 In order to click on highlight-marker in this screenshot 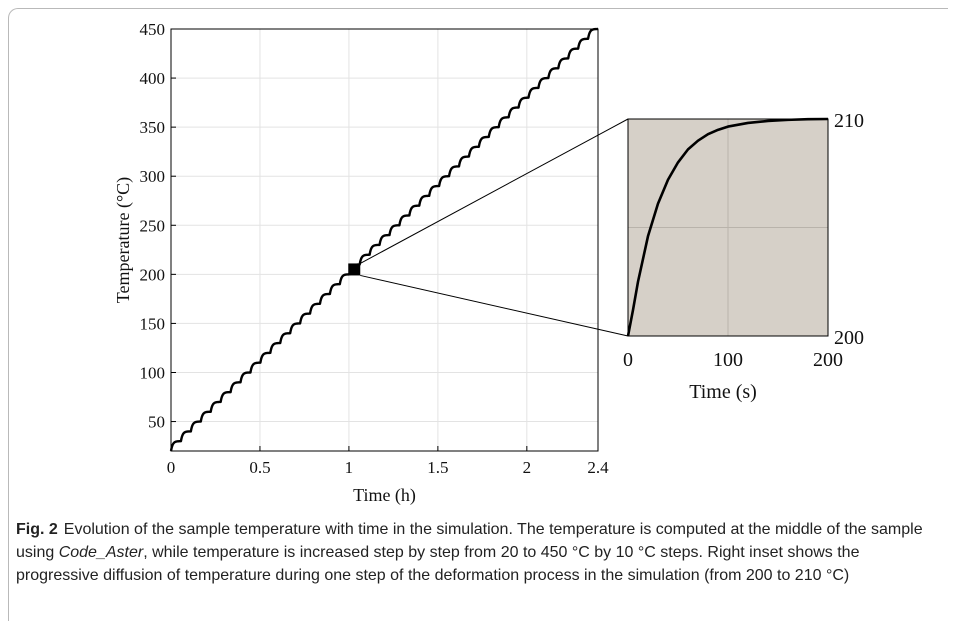, I will do `click(354, 269)`.